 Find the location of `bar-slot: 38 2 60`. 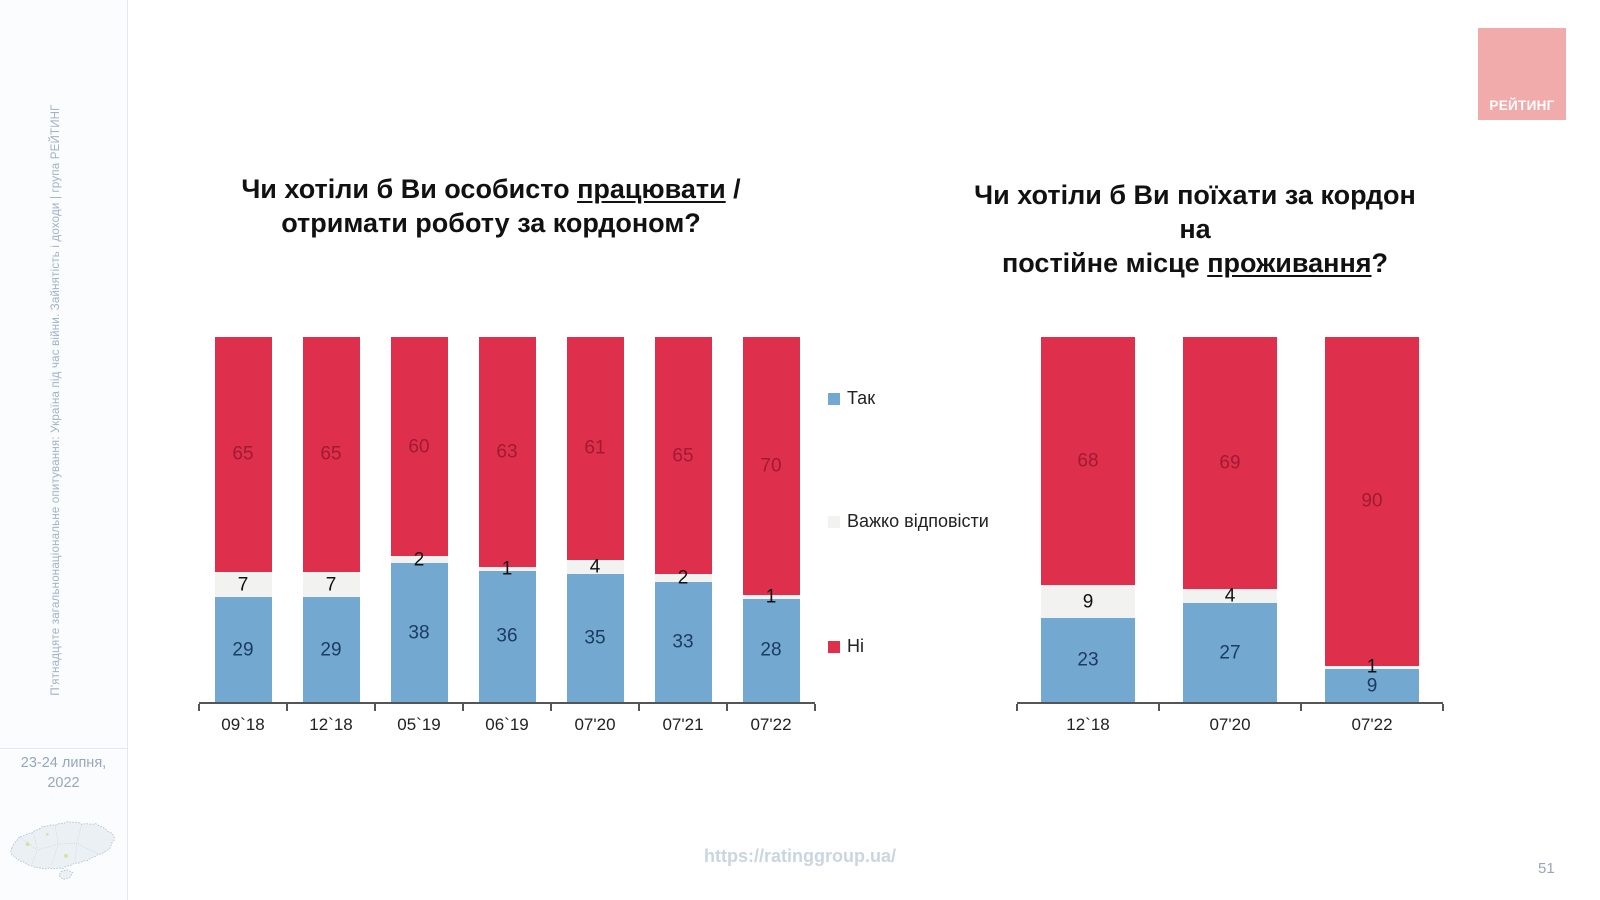

bar-slot: 38 2 60 is located at coordinates (419, 519).